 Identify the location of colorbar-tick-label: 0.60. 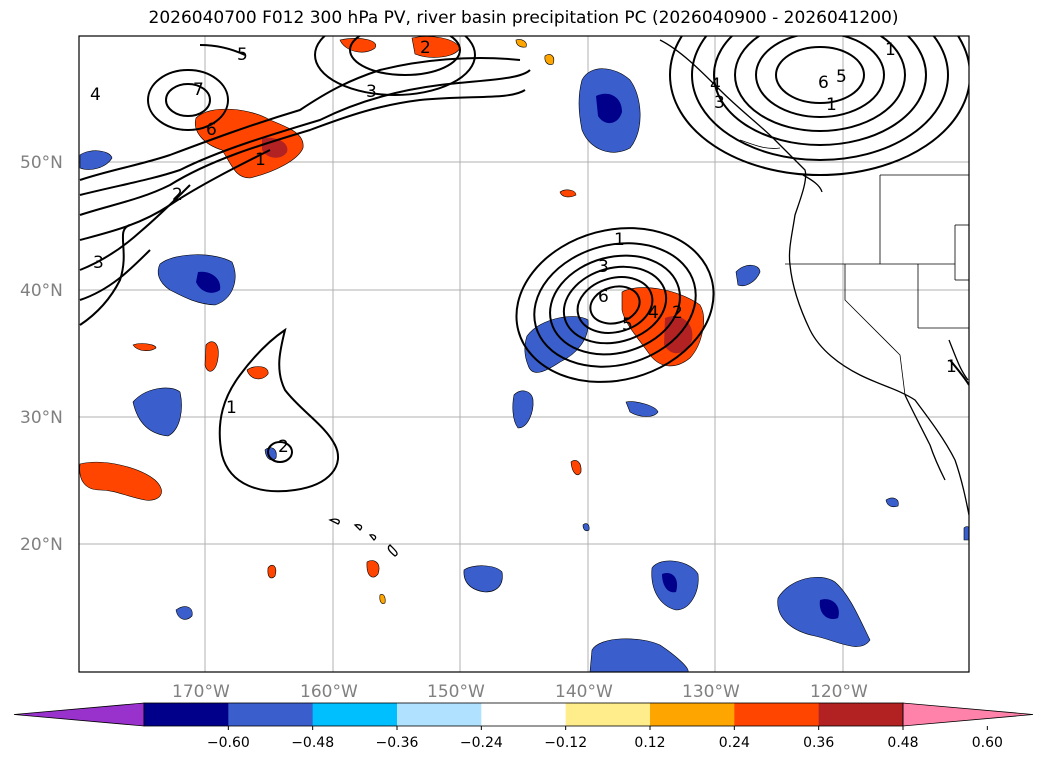
(987, 743).